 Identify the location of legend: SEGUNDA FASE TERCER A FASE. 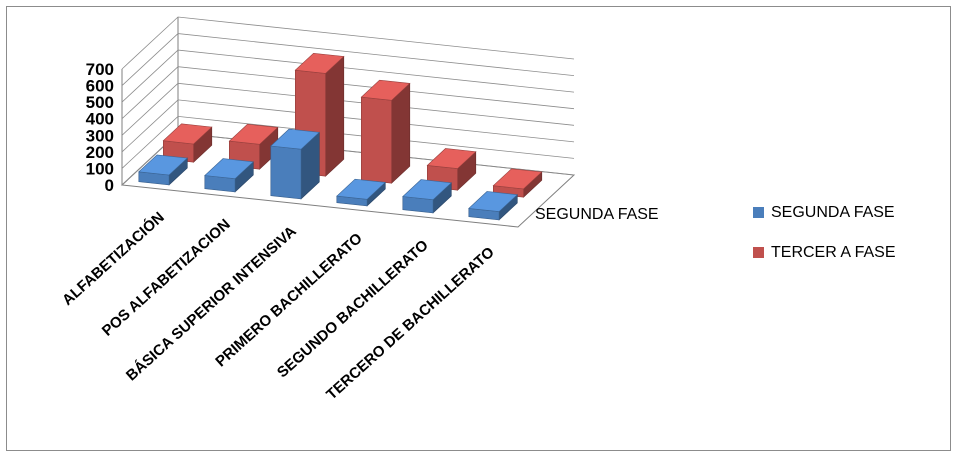
(824, 232).